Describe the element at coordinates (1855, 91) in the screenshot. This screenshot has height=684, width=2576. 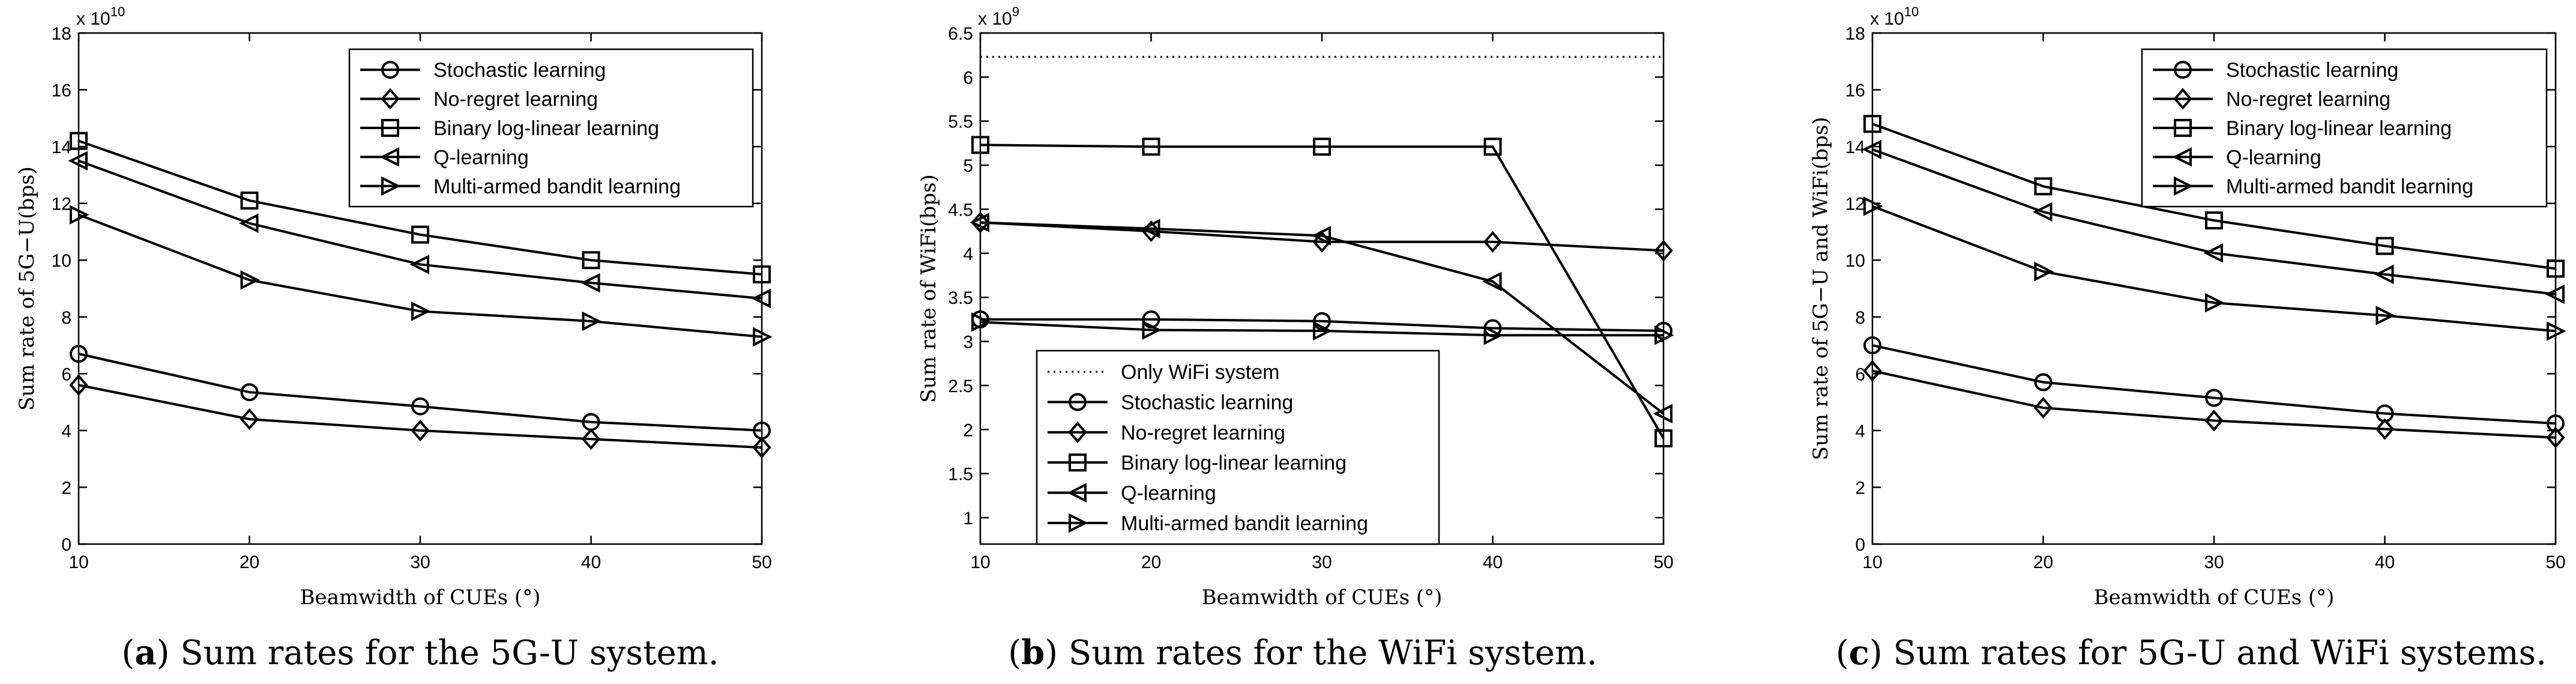
I see `y-tick-label: 16` at that location.